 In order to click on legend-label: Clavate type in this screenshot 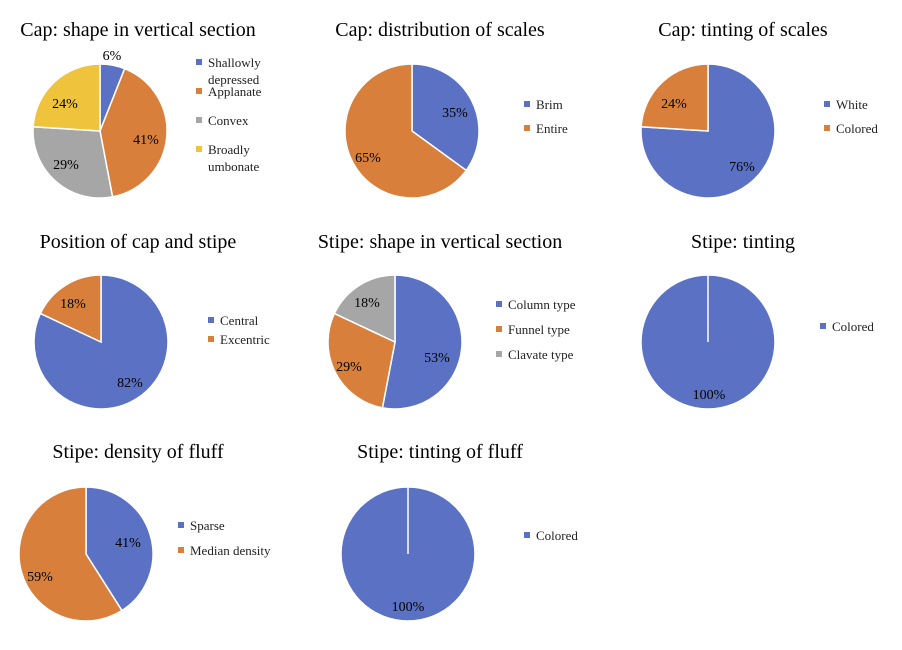, I will do `click(541, 354)`.